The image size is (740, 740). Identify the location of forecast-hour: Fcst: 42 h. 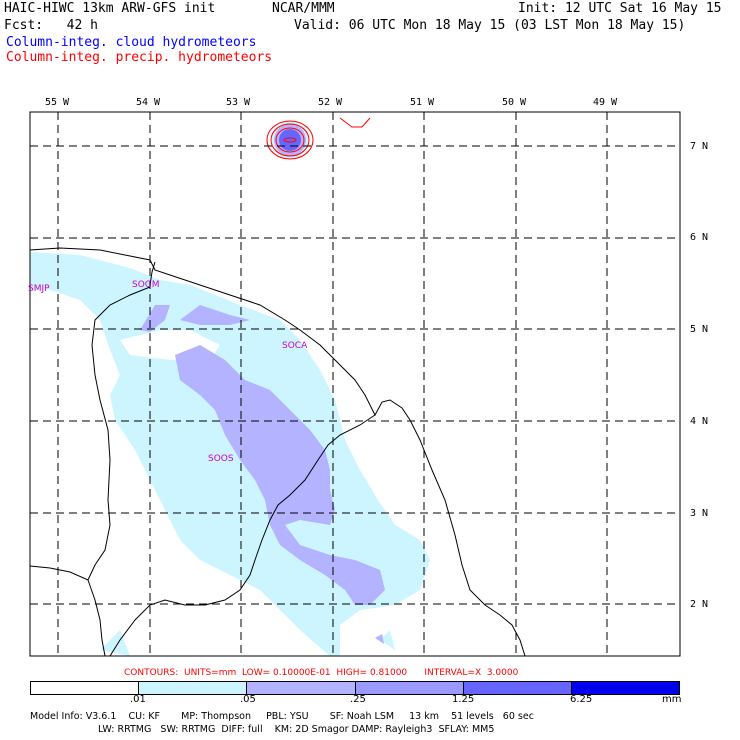
(51, 25).